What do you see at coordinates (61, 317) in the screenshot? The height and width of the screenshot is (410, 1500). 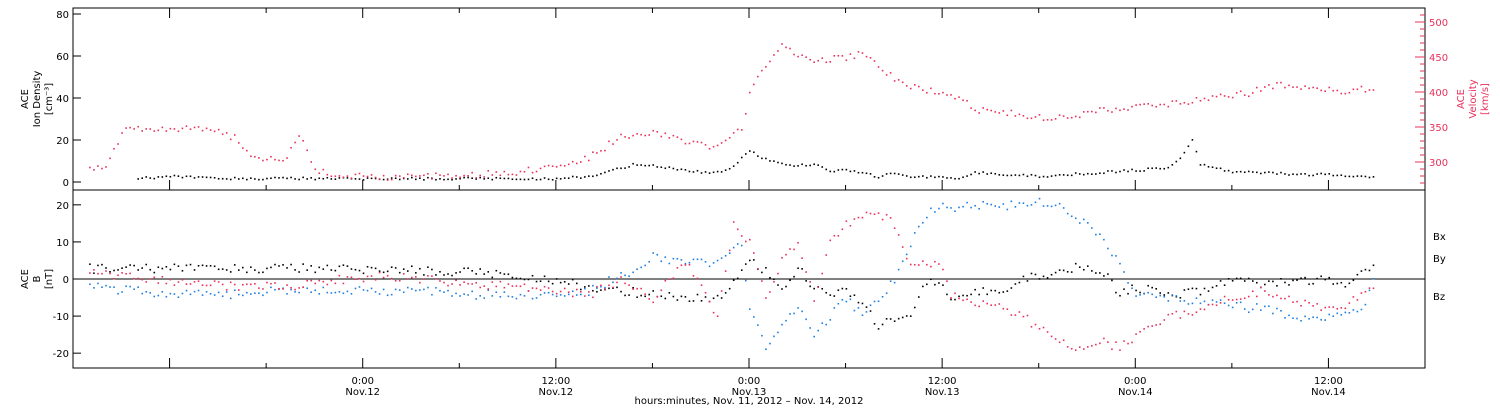 I see `field-ytick-label: -10` at bounding box center [61, 317].